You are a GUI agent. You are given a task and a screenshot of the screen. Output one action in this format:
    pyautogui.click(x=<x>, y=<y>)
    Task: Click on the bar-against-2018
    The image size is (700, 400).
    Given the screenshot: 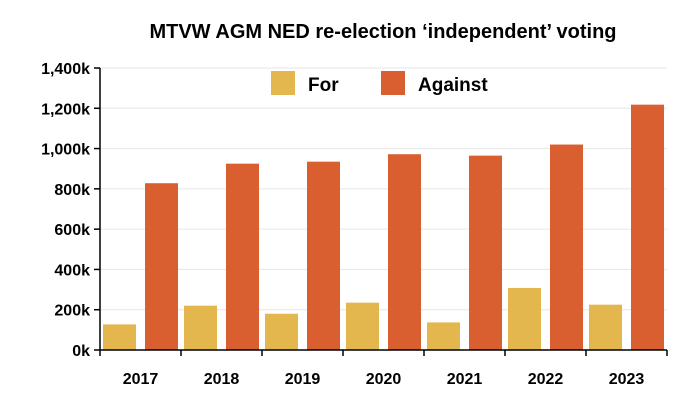 What is the action you would take?
    pyautogui.click(x=242, y=256)
    